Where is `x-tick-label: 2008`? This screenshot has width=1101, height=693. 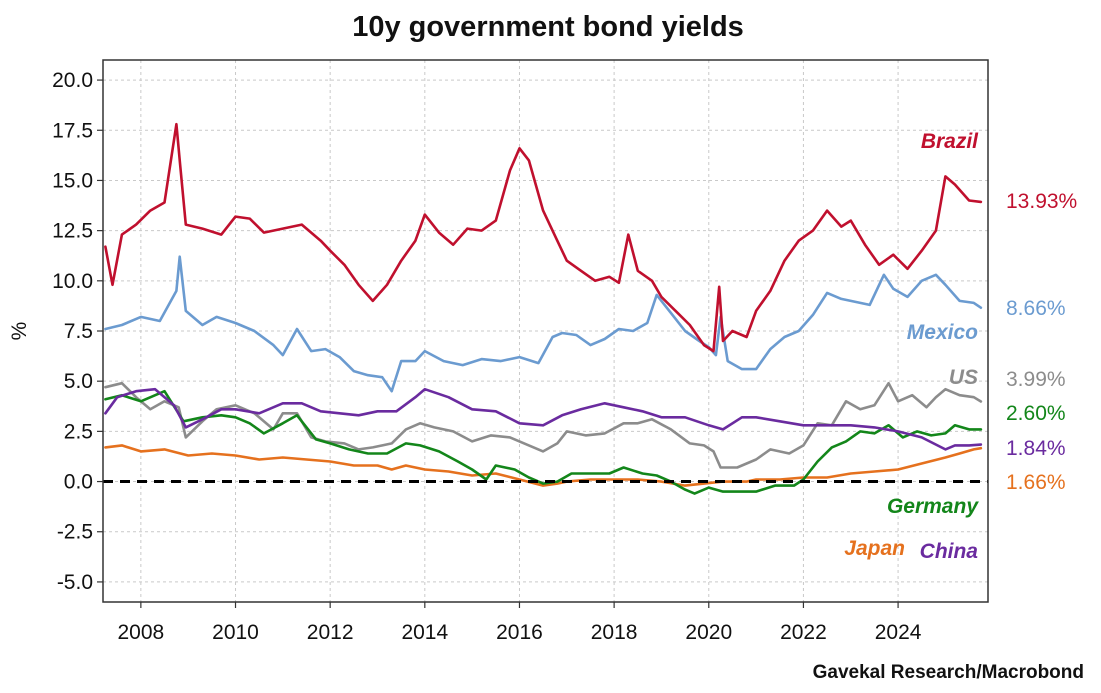
x-tick-label: 2008 is located at coordinates (141, 632).